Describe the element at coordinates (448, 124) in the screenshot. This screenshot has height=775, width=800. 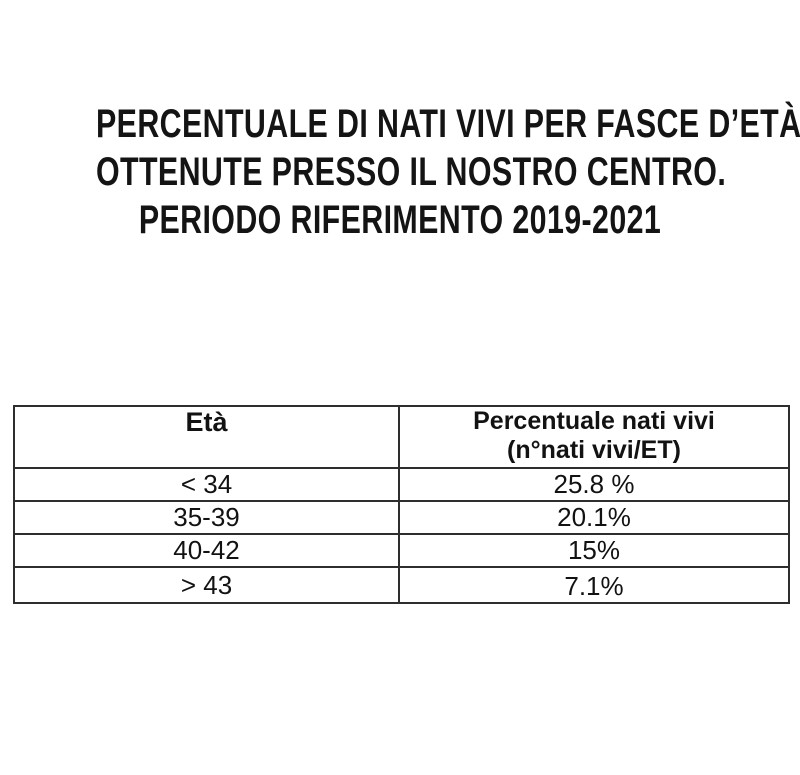
I see `page-title-line-1: PERCENTUALE DI NATI VIVI PER FASCE D’ETÀ` at that location.